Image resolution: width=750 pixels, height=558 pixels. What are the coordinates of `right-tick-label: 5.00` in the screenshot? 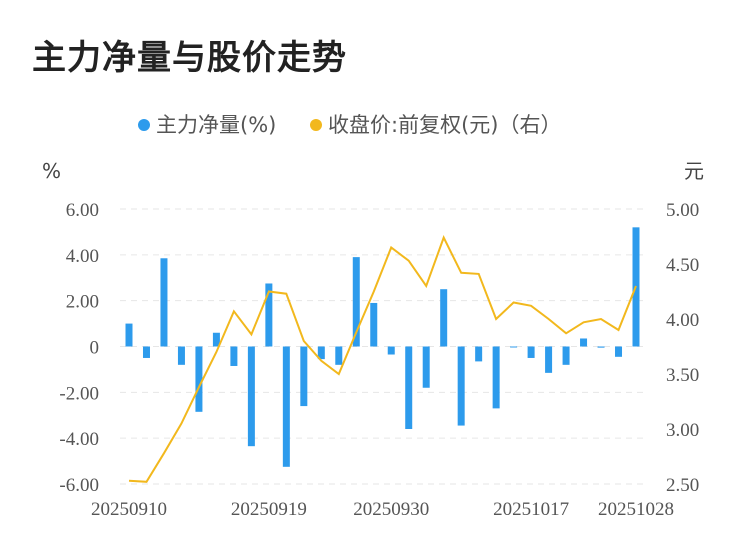 It's located at (682, 210).